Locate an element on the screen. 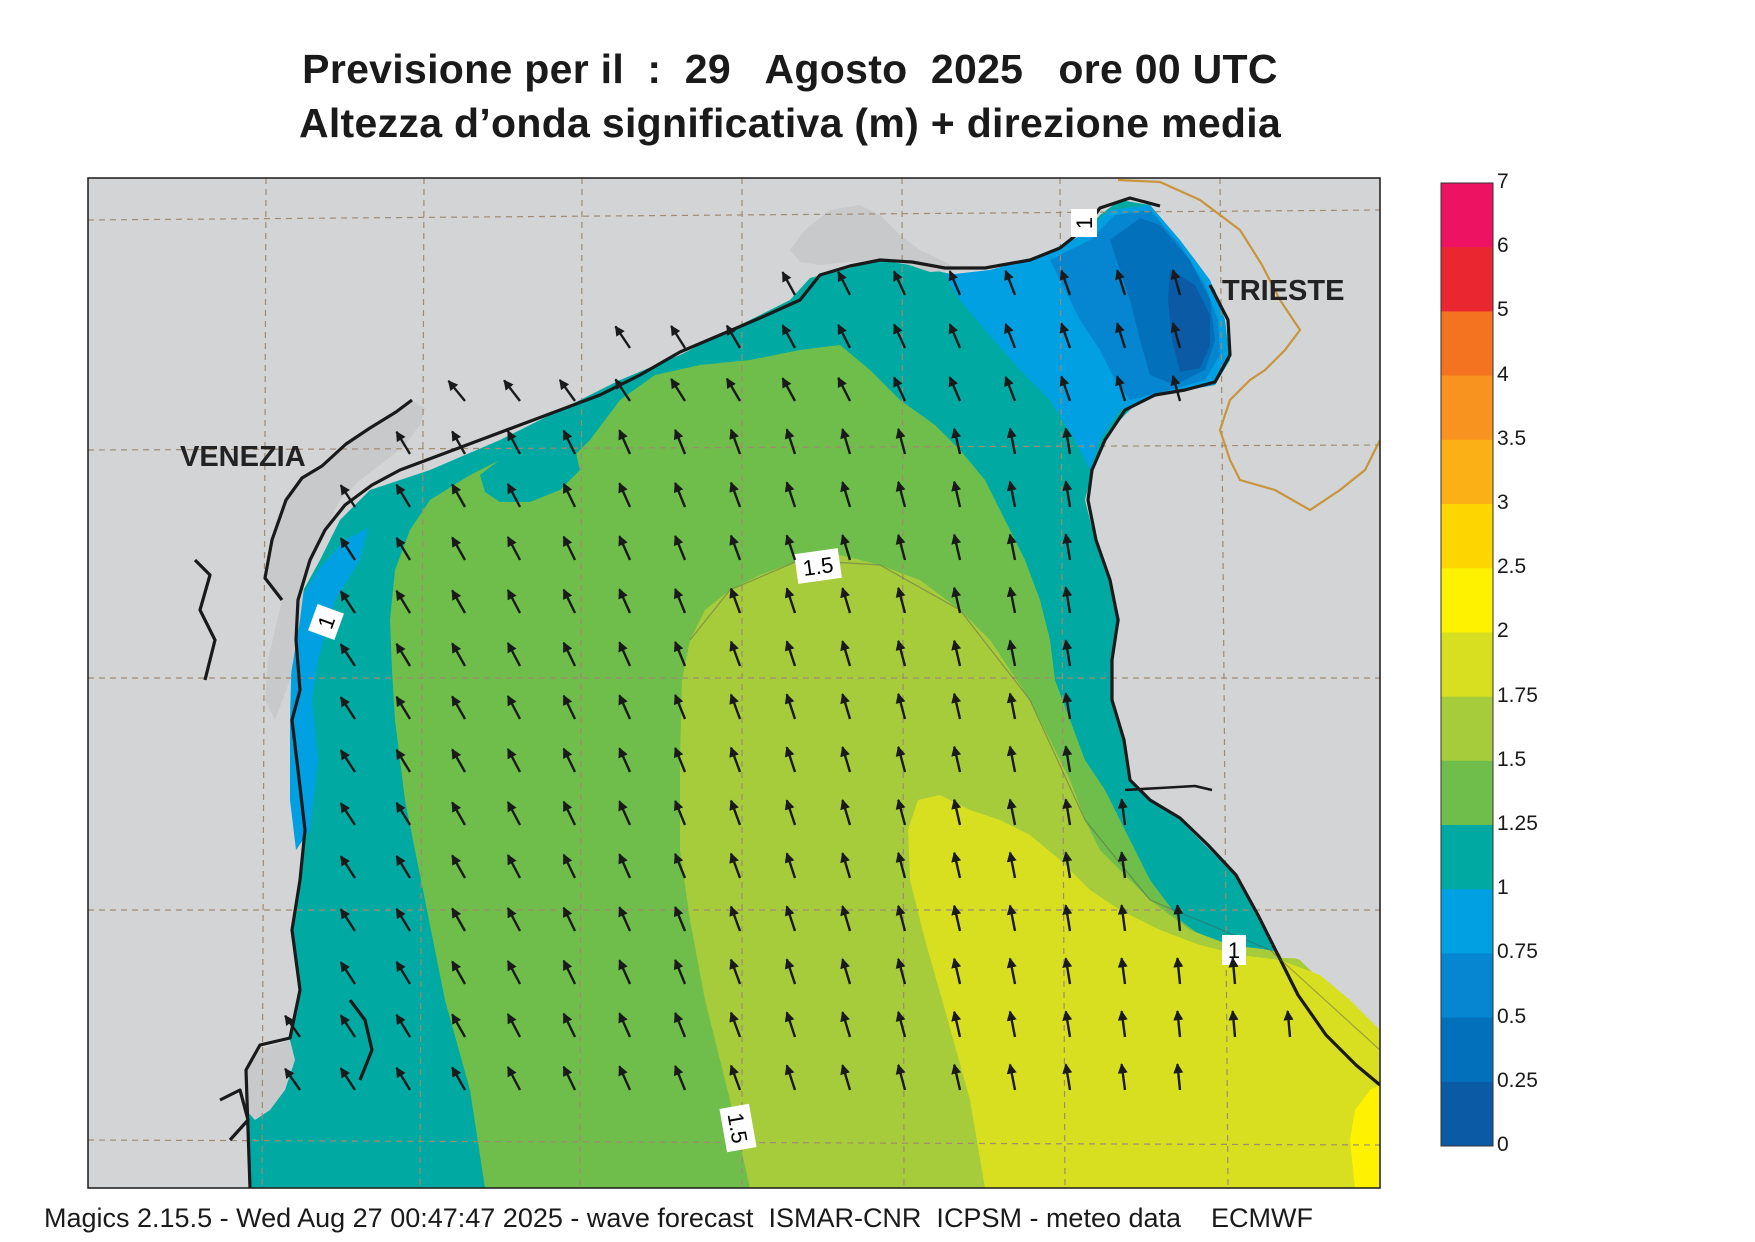 This screenshot has height=1242, width=1755. colorbar-tick-label: 0 is located at coordinates (1503, 1144).